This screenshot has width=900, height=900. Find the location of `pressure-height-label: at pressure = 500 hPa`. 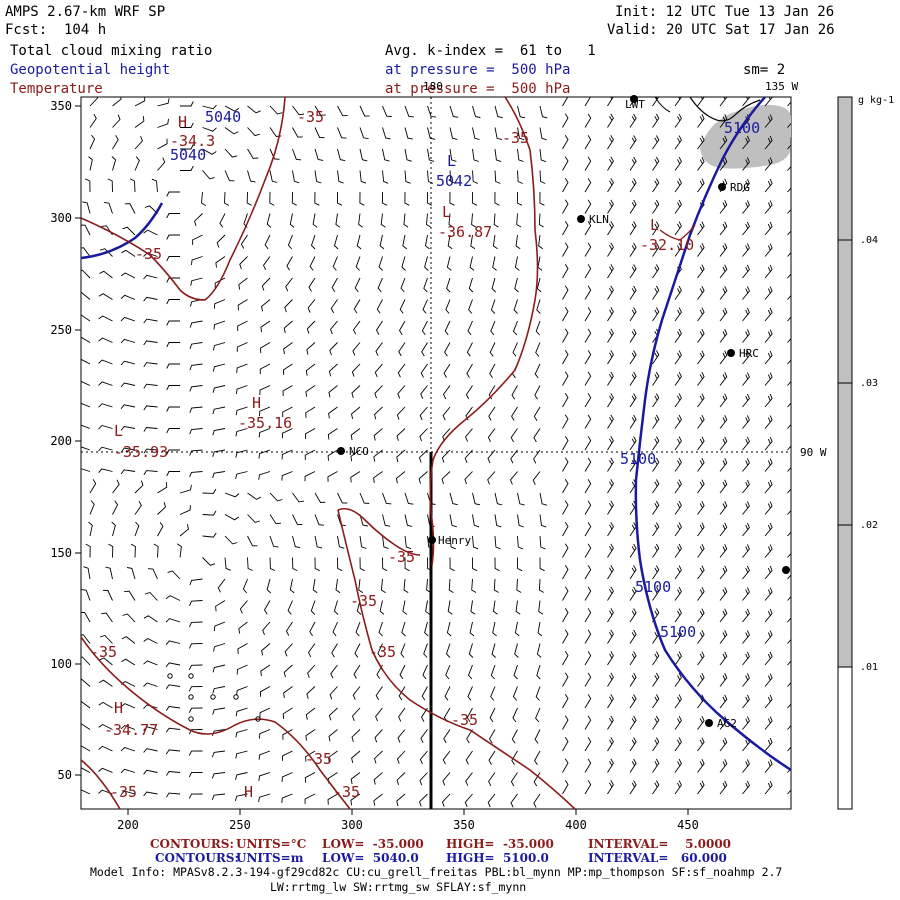

pressure-height-label: at pressure = 500 hPa is located at coordinates (478, 70).